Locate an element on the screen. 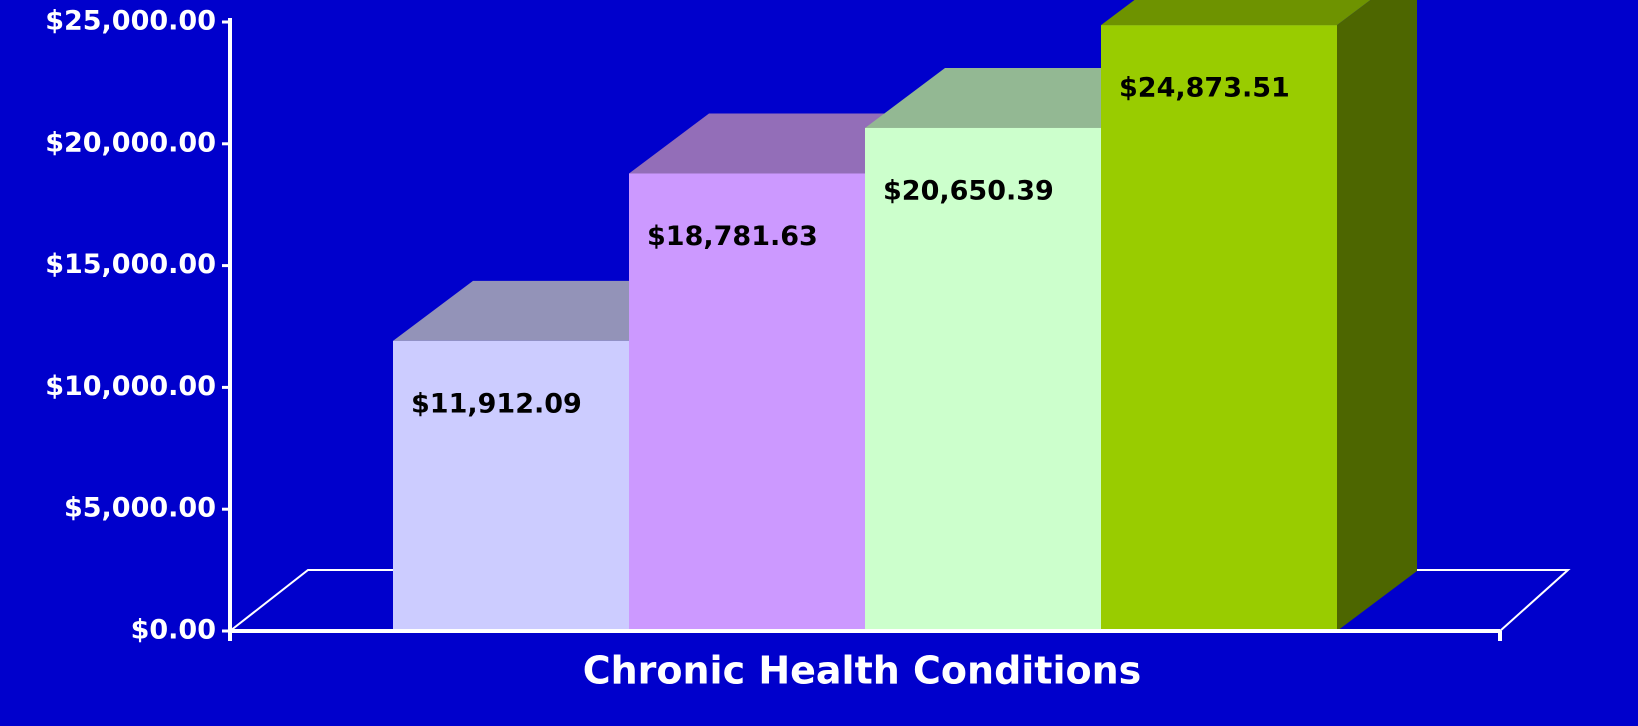 Image resolution: width=1638 pixels, height=726 pixels. value-label: $18,781.63 is located at coordinates (732, 236).